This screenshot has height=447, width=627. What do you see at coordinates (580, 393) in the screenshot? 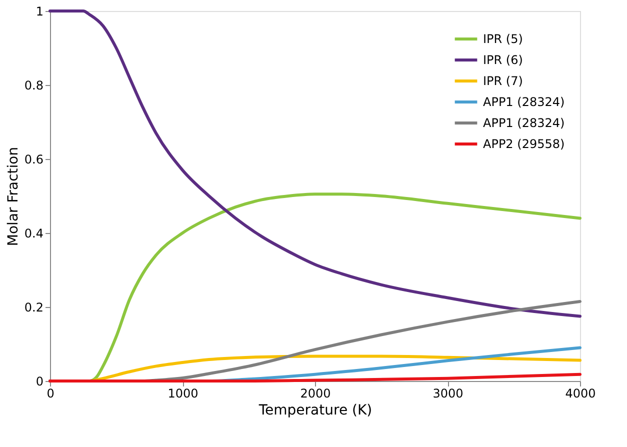
I see `x-tick-label: 4000` at bounding box center [580, 393].